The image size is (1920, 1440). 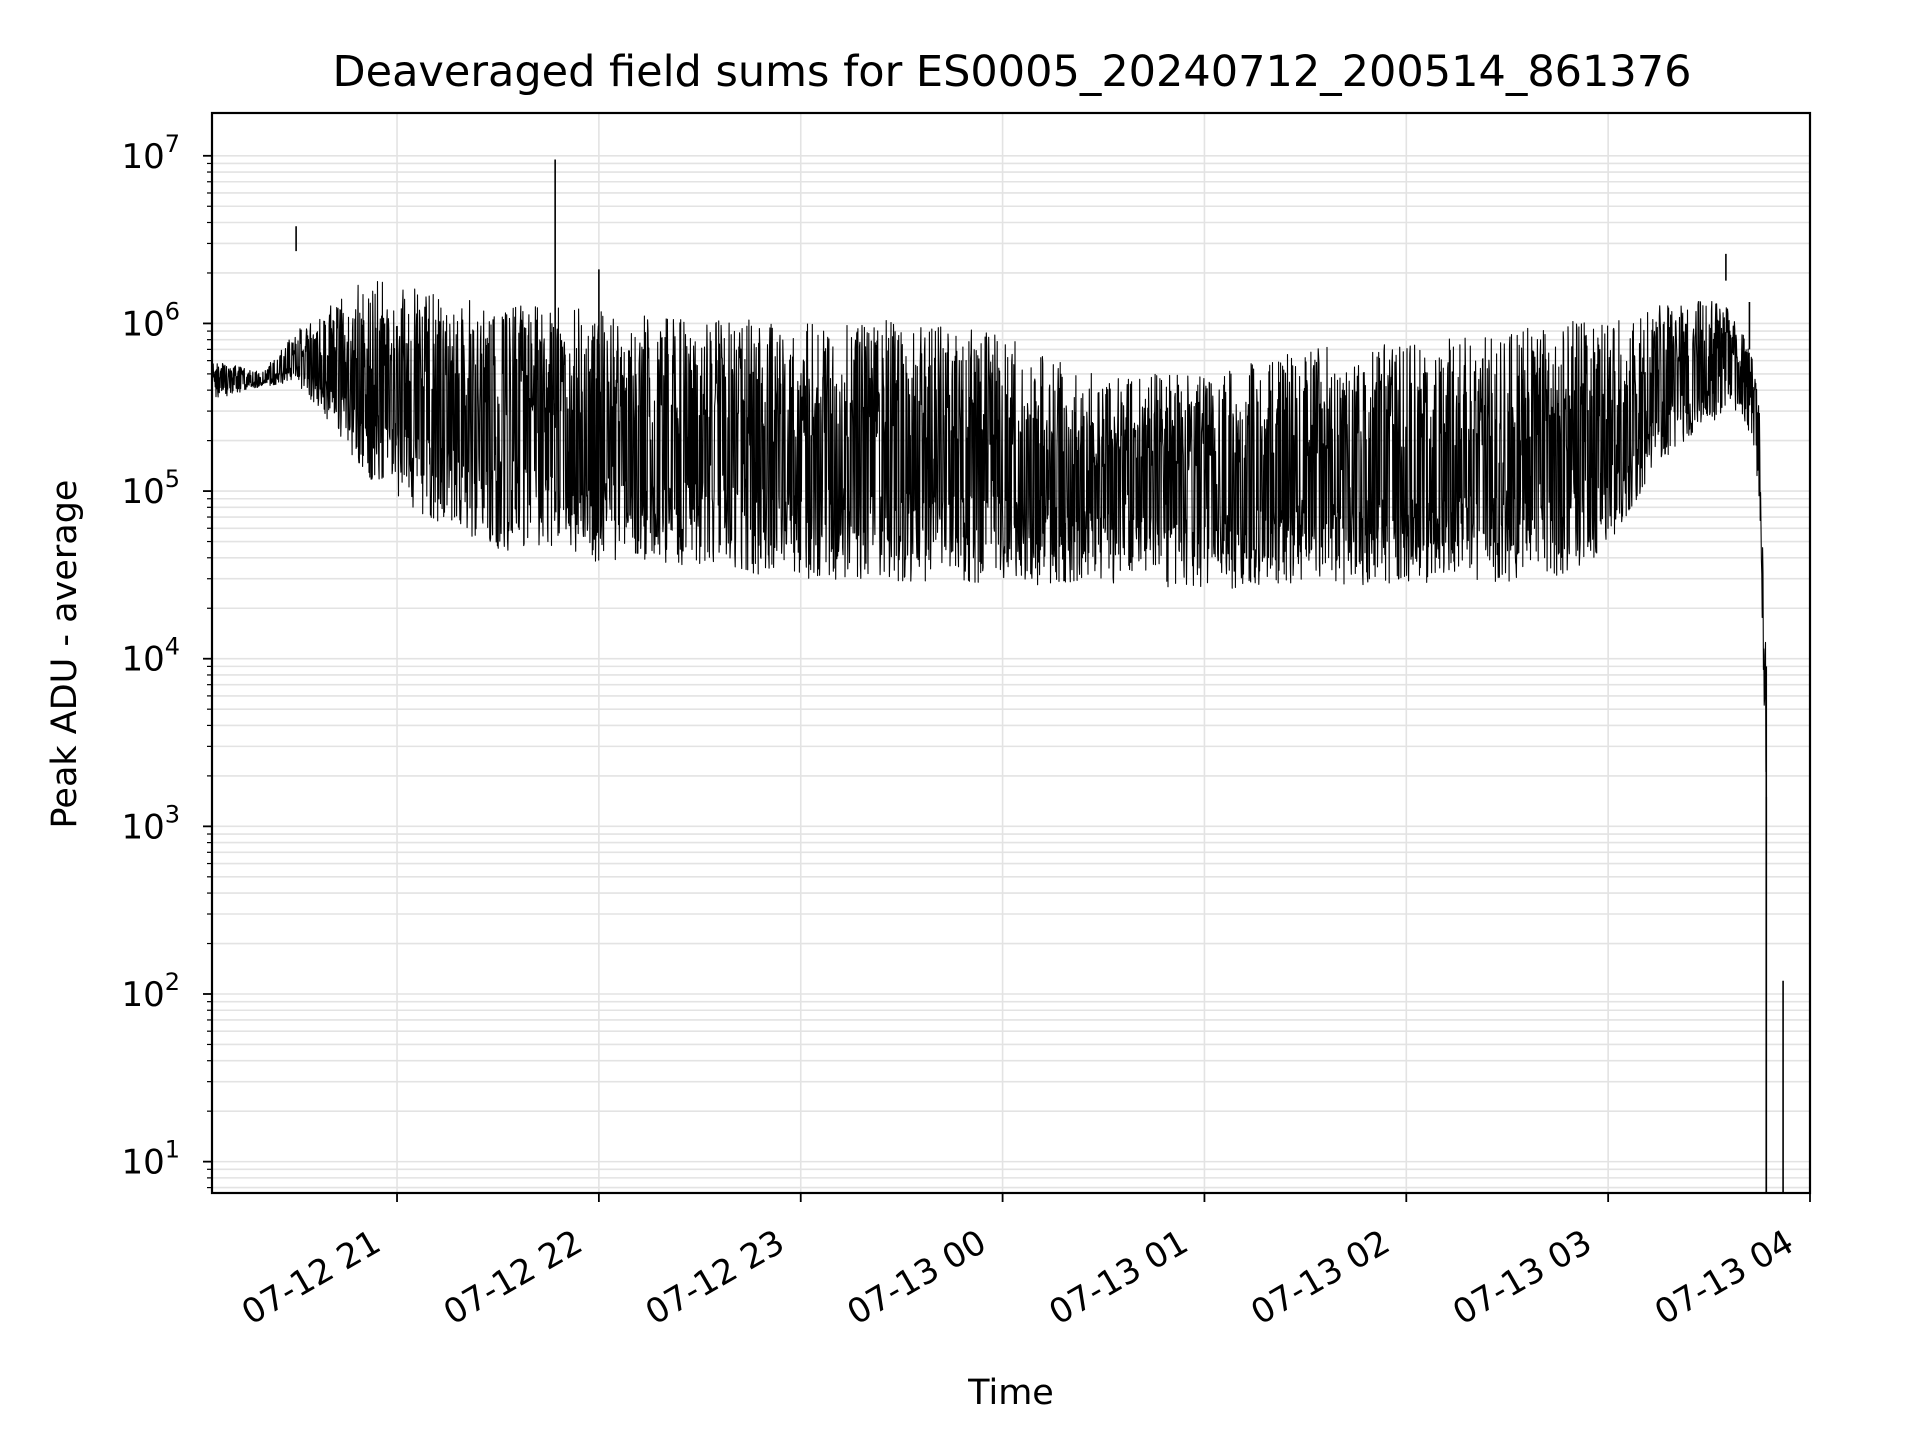 What do you see at coordinates (65, 654) in the screenshot?
I see `y-axis-label: Peak ADU - average` at bounding box center [65, 654].